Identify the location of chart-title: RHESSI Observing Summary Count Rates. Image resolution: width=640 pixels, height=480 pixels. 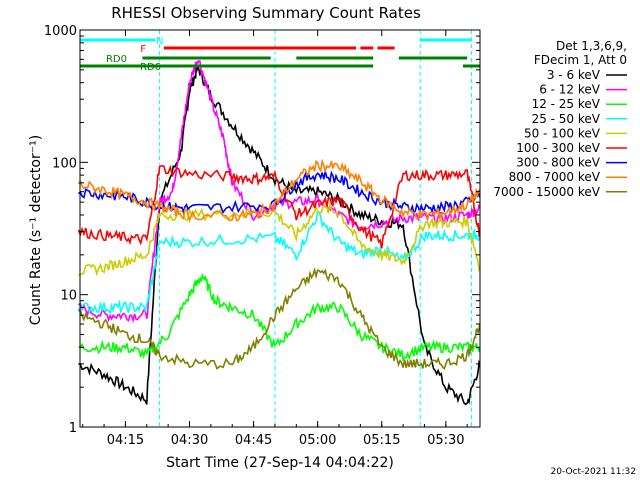
(266, 13).